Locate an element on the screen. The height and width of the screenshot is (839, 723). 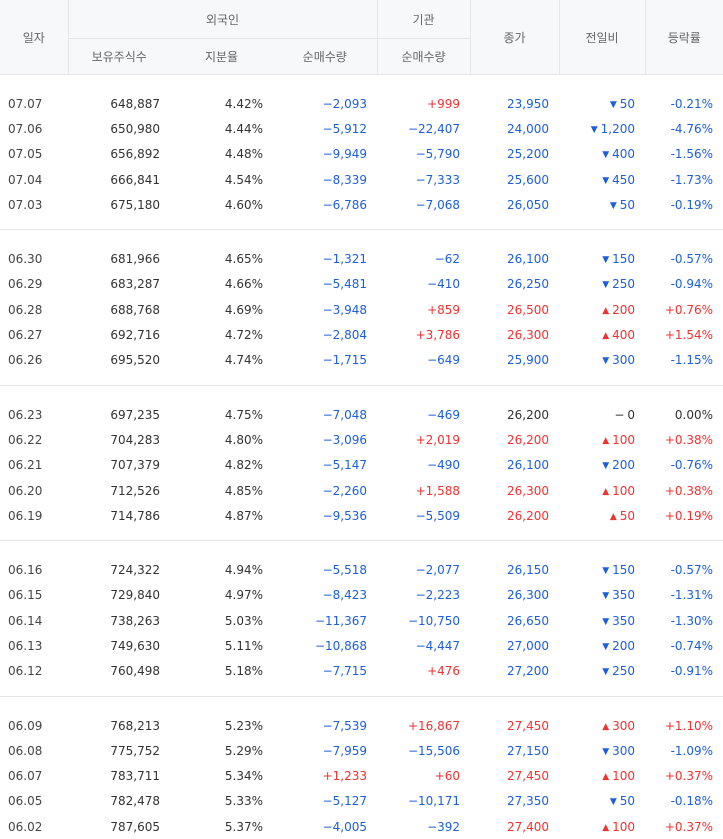
close-cell: 26,050 is located at coordinates (514, 204).